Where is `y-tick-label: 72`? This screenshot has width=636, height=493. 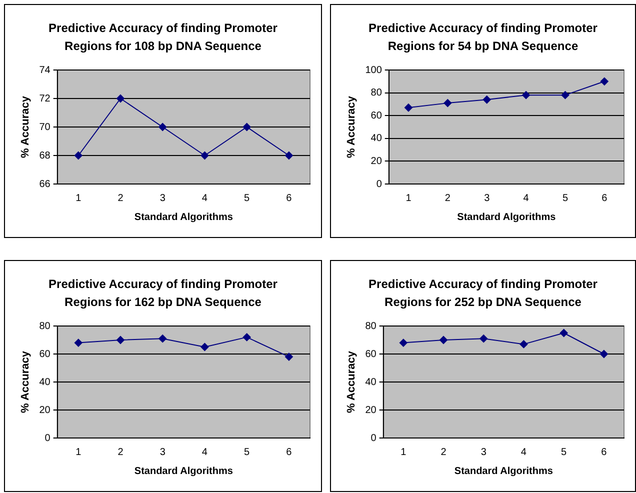
y-tick-label: 72 is located at coordinates (45, 98).